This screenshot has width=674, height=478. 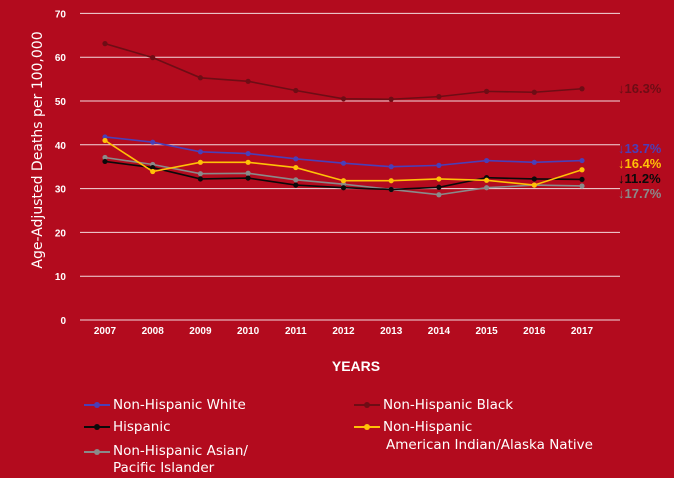 What do you see at coordinates (38, 149) in the screenshot?
I see `y-axis-title: Age-Adjusted Deaths per 100,000` at bounding box center [38, 149].